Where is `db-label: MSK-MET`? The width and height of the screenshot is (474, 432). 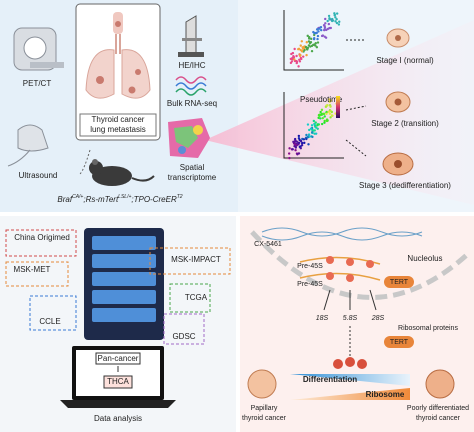 db-label: MSK-MET is located at coordinates (32, 269).